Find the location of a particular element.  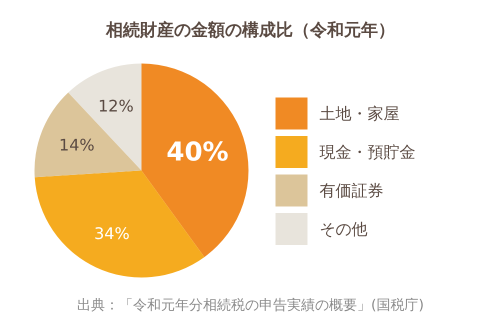

legend-label: 有価証券 is located at coordinates (352, 190).